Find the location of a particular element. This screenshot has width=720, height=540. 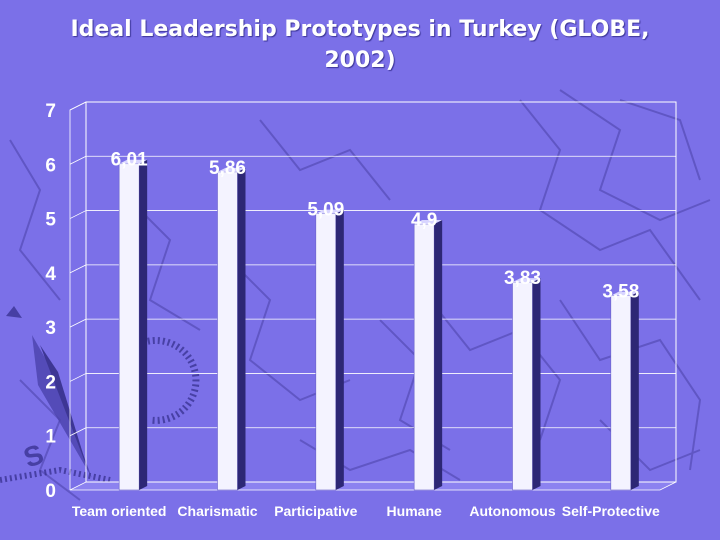

x-category-label: Self-Protective is located at coordinates (611, 511).